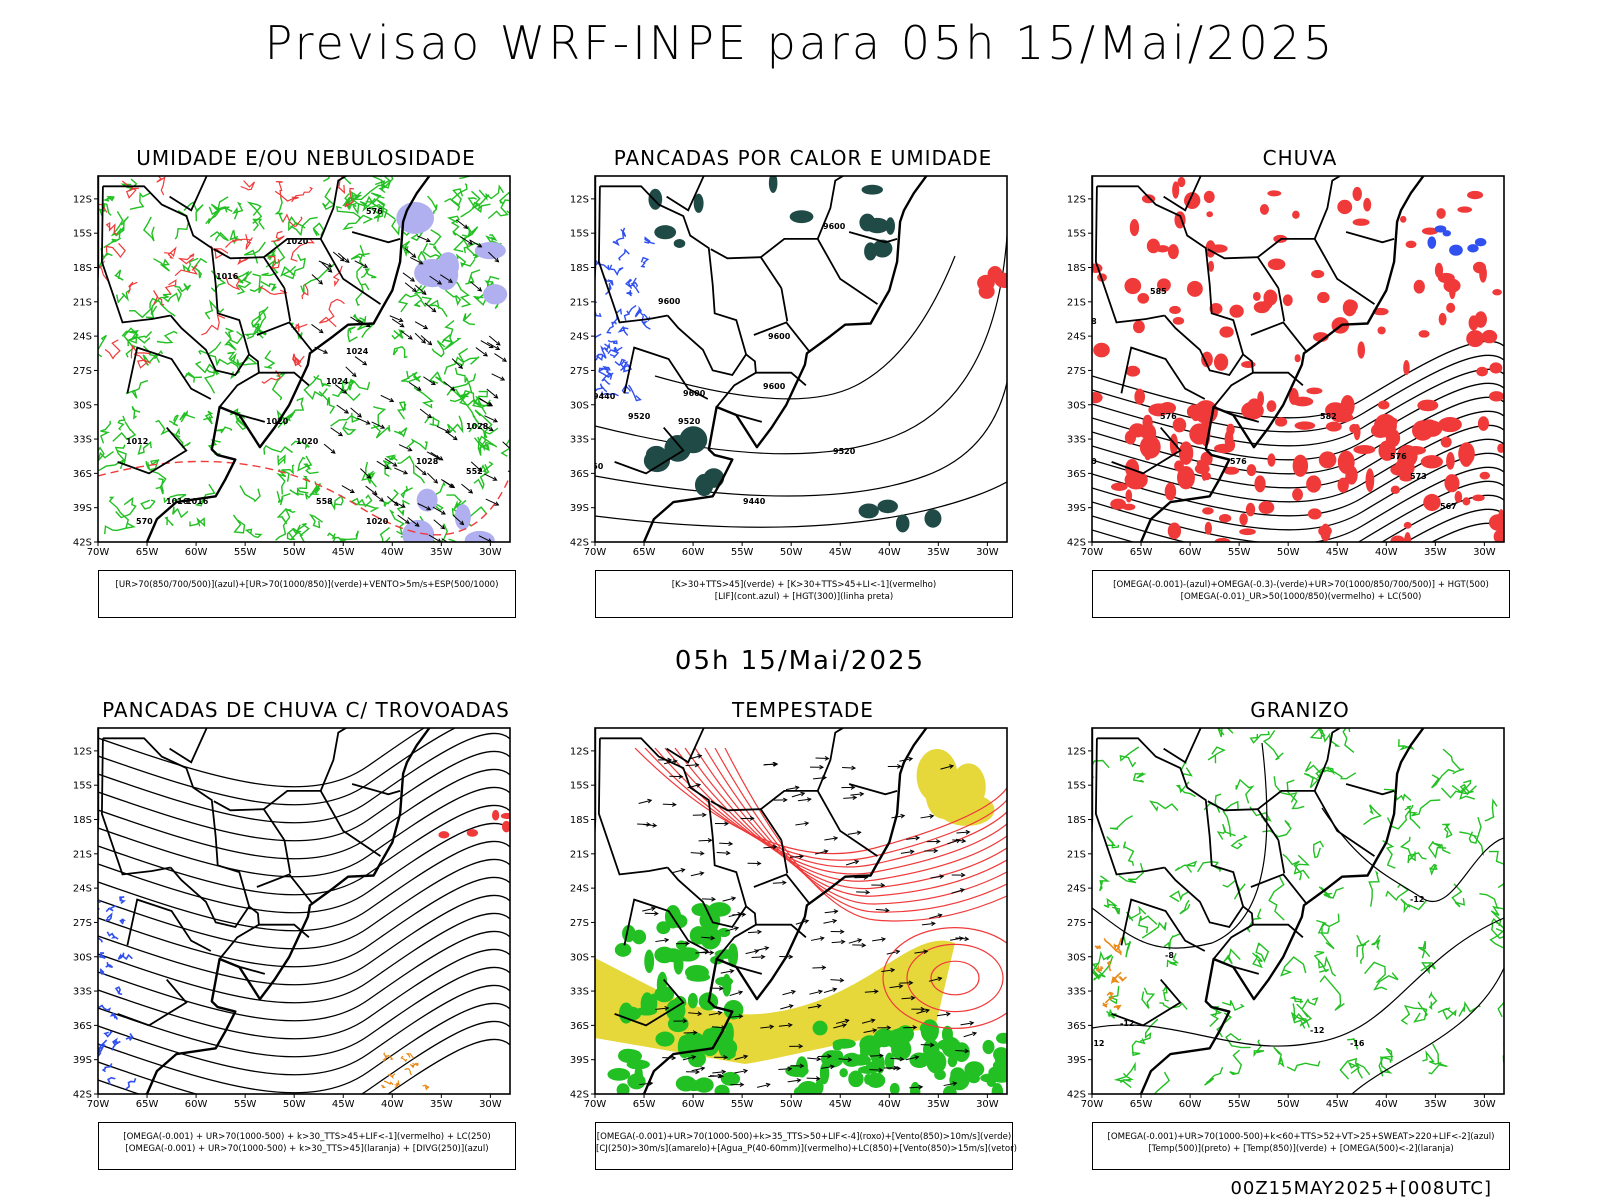 The height and width of the screenshot is (1200, 1600). What do you see at coordinates (1417, 899) in the screenshot?
I see `contour-label: -12` at bounding box center [1417, 899].